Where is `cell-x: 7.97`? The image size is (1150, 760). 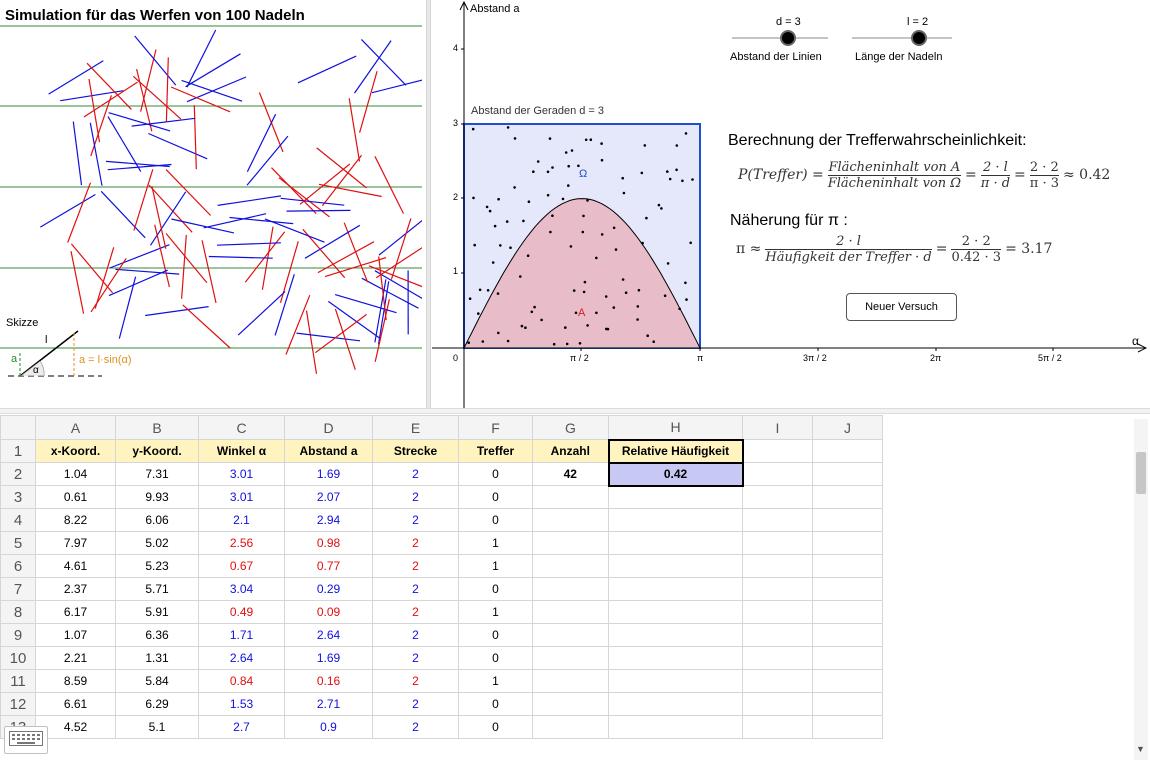 cell-x: 7.97 is located at coordinates (75, 543).